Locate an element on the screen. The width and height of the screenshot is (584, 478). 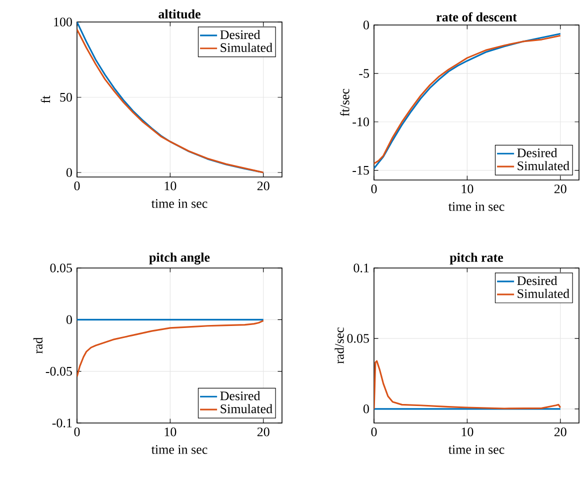
y-axis-title: rad/sec is located at coordinates (339, 345).